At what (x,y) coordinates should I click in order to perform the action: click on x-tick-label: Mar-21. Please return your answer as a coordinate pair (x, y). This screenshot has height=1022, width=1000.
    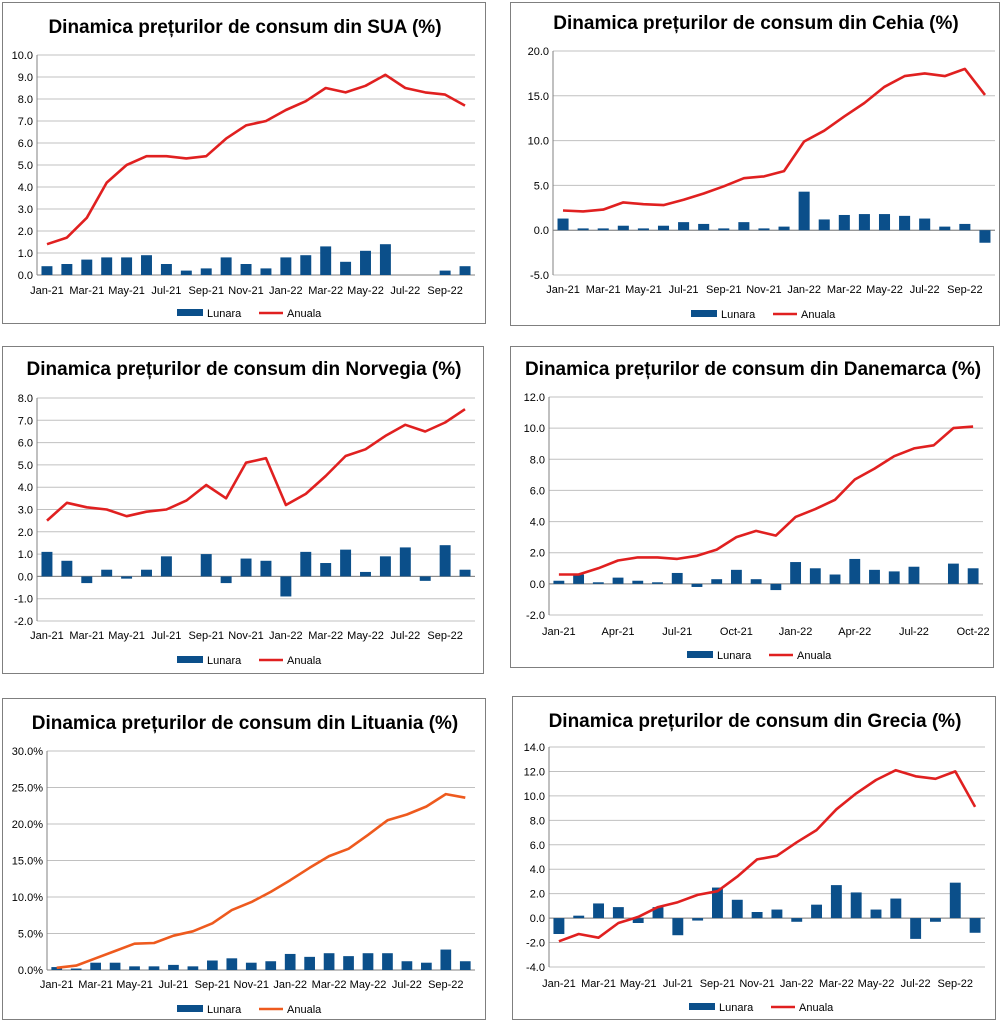
    Looking at the image, I should click on (603, 290).